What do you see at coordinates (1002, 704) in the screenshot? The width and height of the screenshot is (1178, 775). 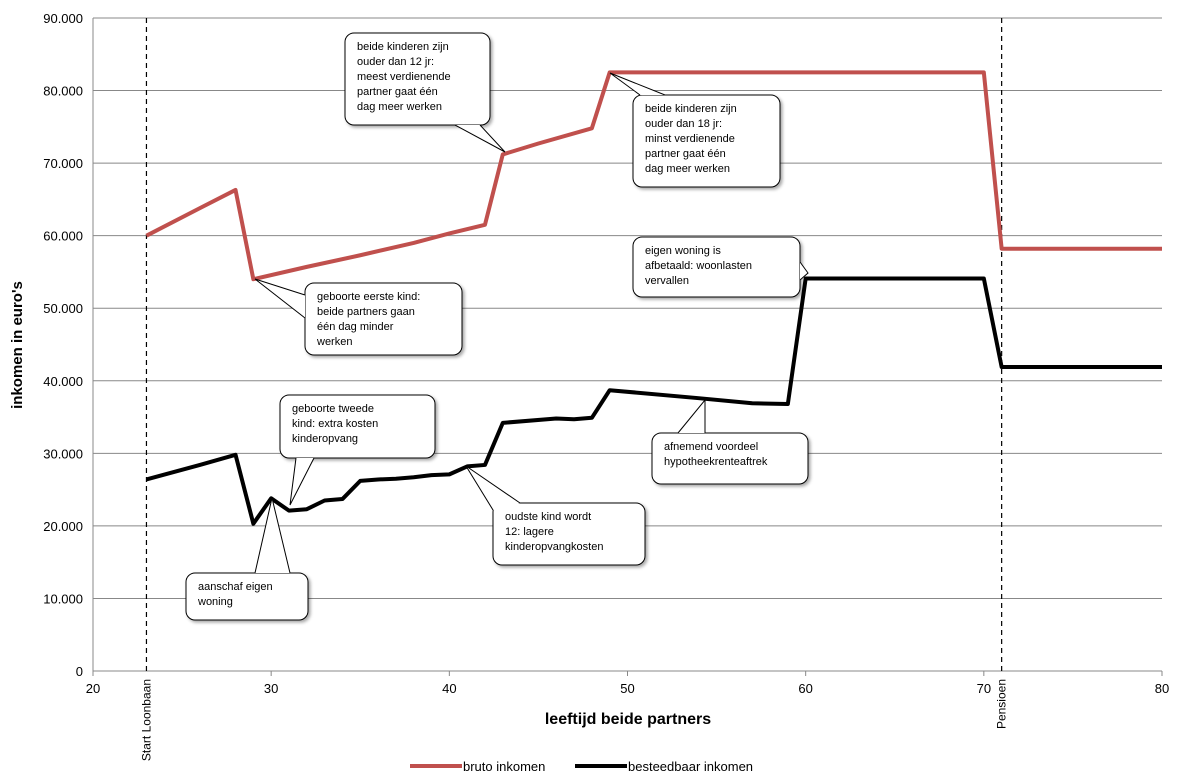 I see `reference-label: Pensioen` at bounding box center [1002, 704].